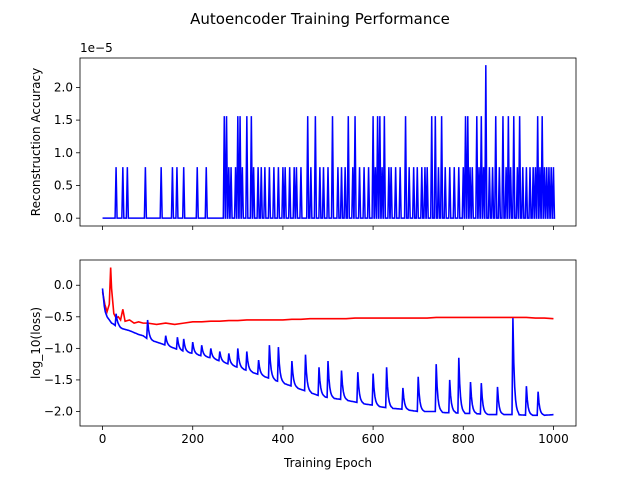 The image size is (640, 480). What do you see at coordinates (58, 380) in the screenshot?
I see `y-tick-label: −1.5` at bounding box center [58, 380].